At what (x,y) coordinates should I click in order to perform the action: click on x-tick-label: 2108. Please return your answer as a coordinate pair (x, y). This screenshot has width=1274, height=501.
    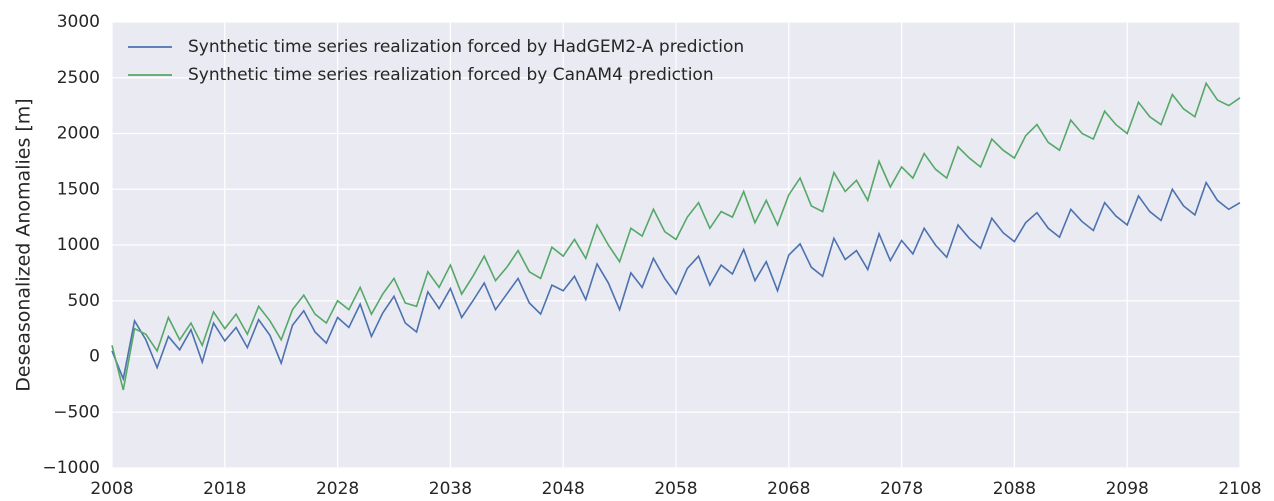
    Looking at the image, I should click on (1239, 489).